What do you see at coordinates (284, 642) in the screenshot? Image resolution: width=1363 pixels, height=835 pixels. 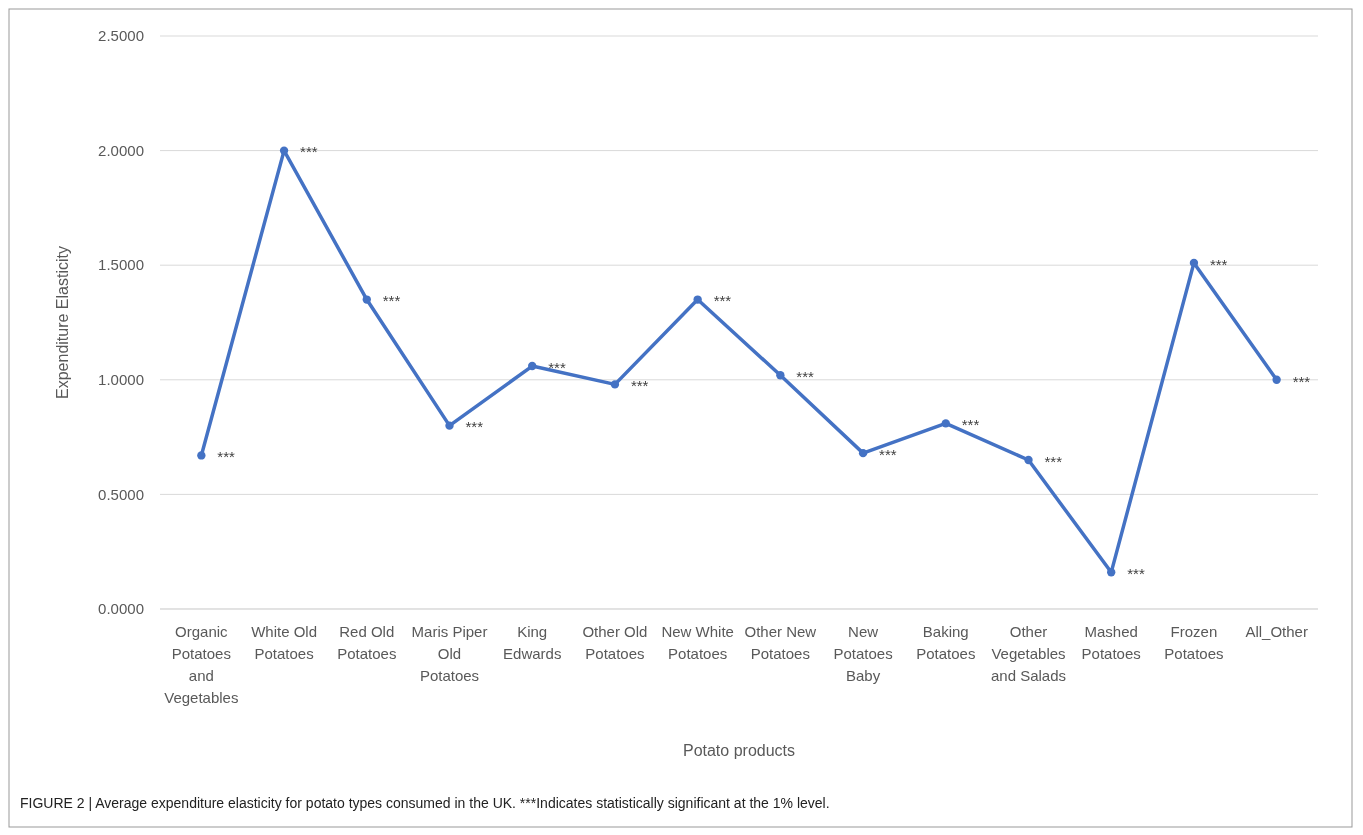 I see `x-tick-label: White Old Potatoes` at bounding box center [284, 642].